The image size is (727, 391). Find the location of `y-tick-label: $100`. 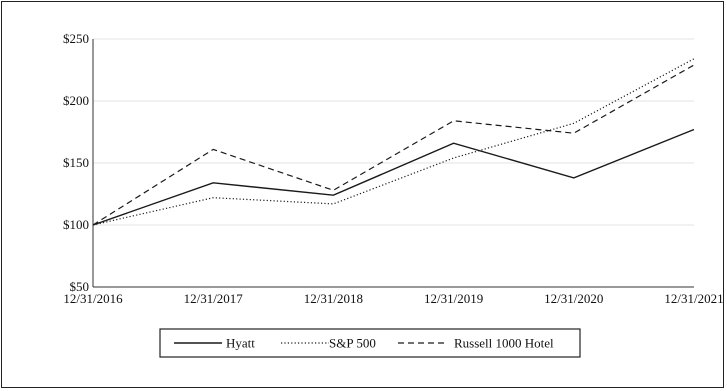

y-tick-label: $100 is located at coordinates (76, 224).